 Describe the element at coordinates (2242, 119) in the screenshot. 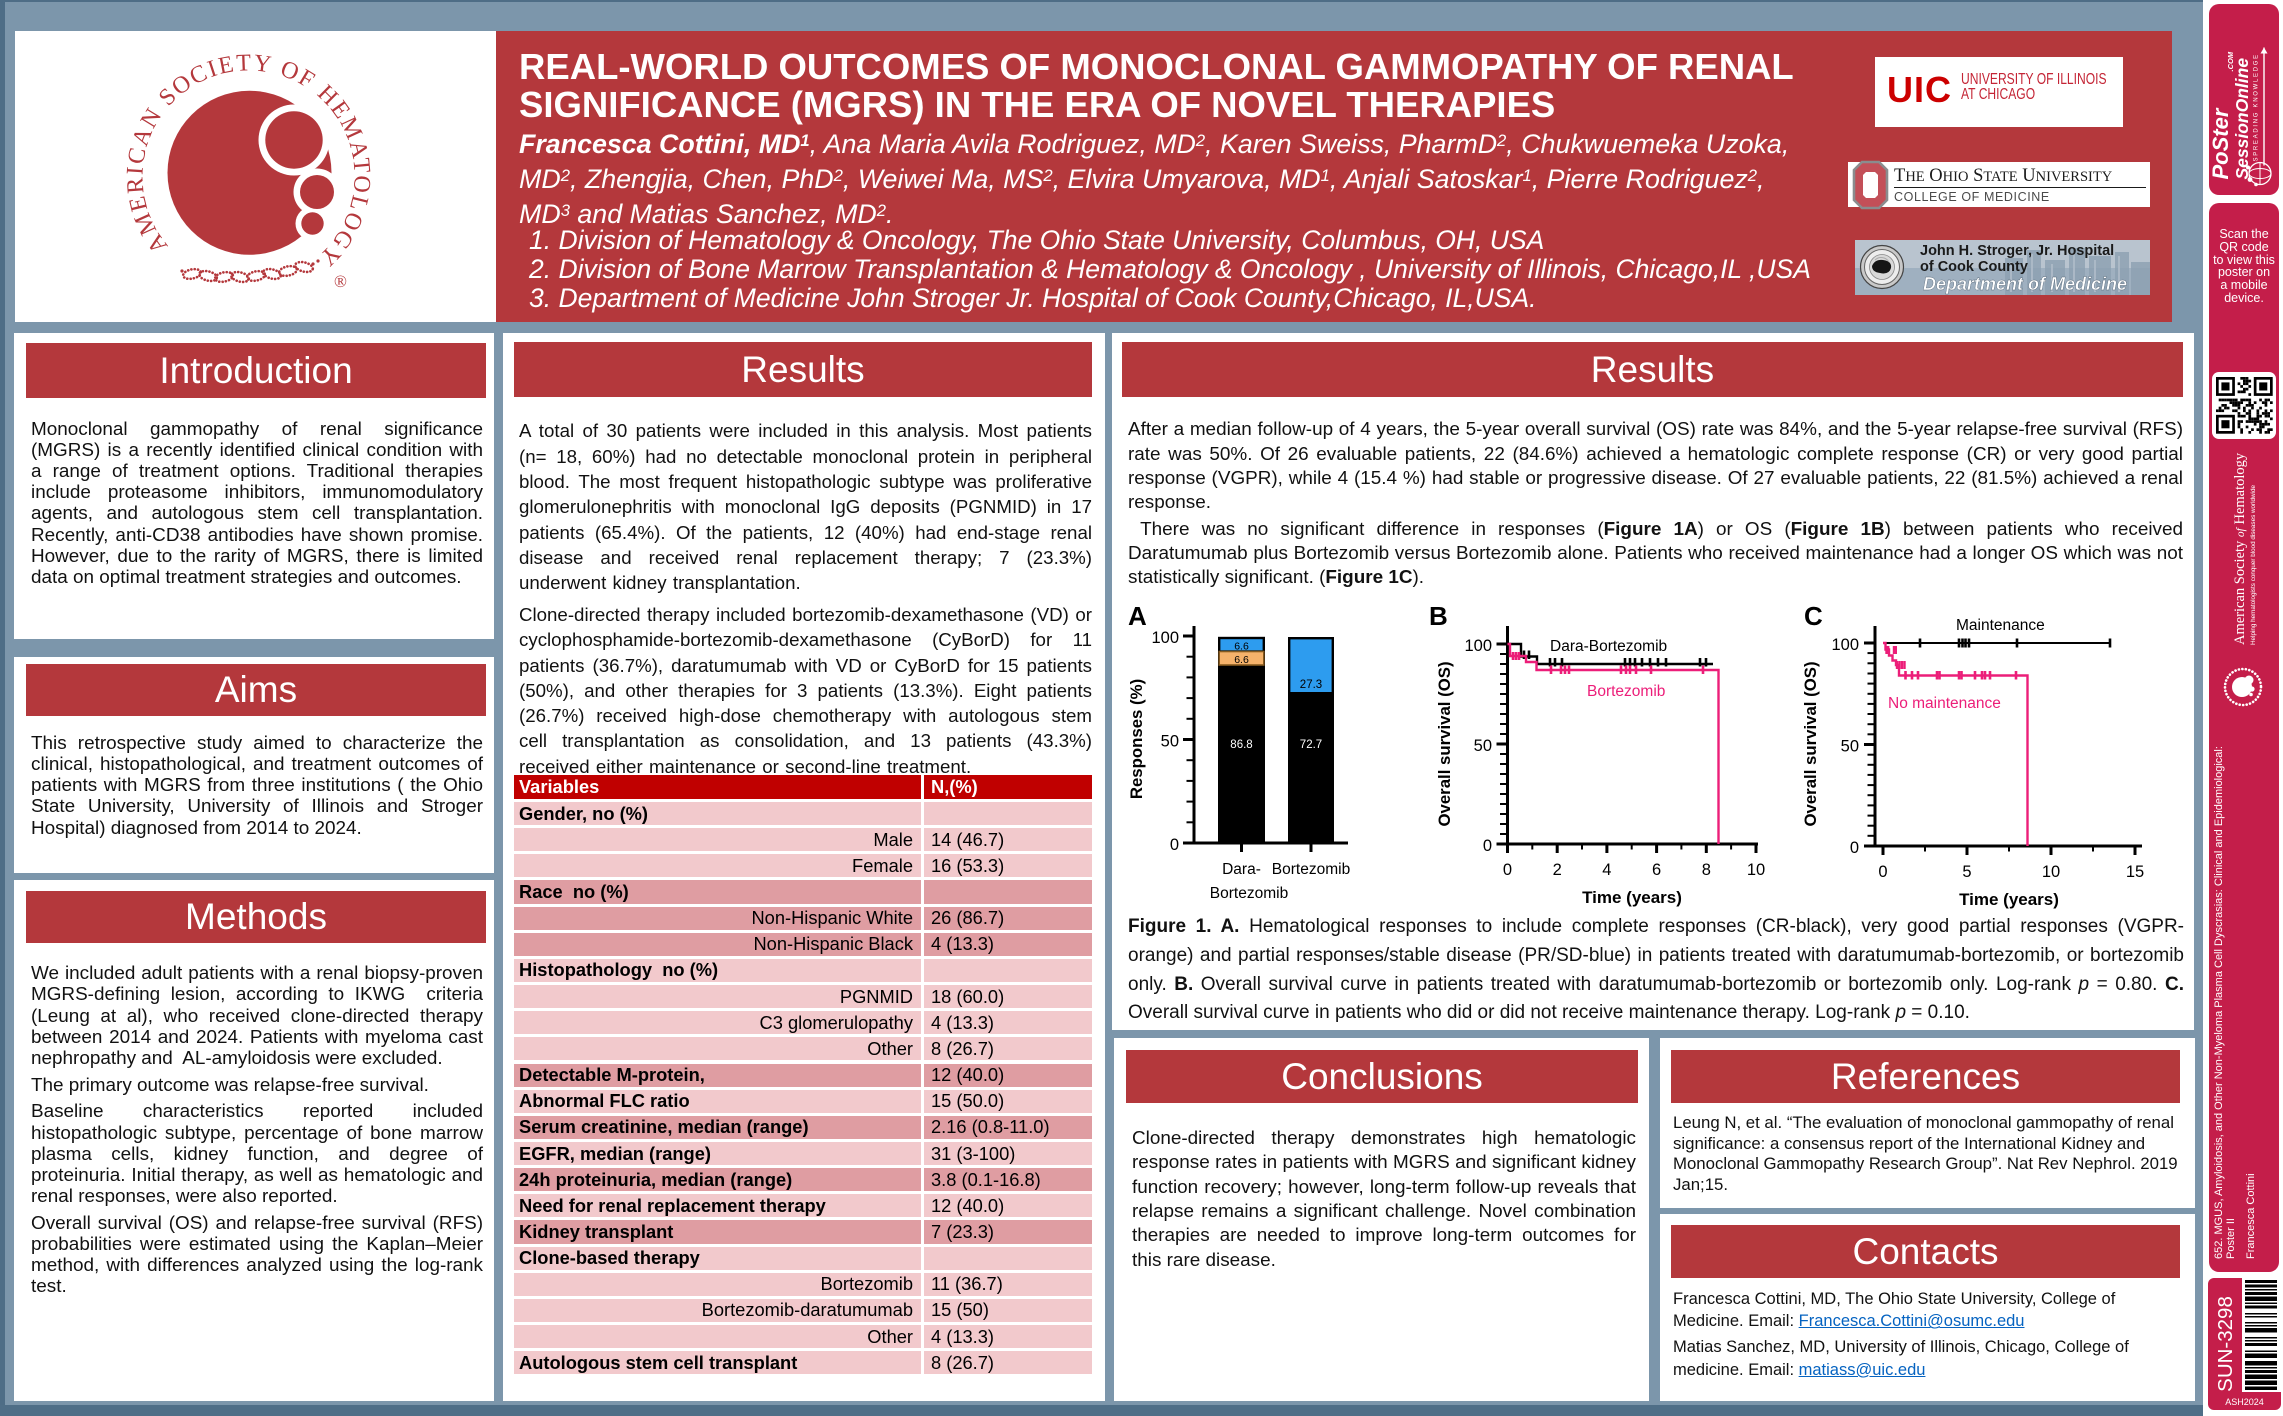

I see `svg-text: SessionOnline` at that location.